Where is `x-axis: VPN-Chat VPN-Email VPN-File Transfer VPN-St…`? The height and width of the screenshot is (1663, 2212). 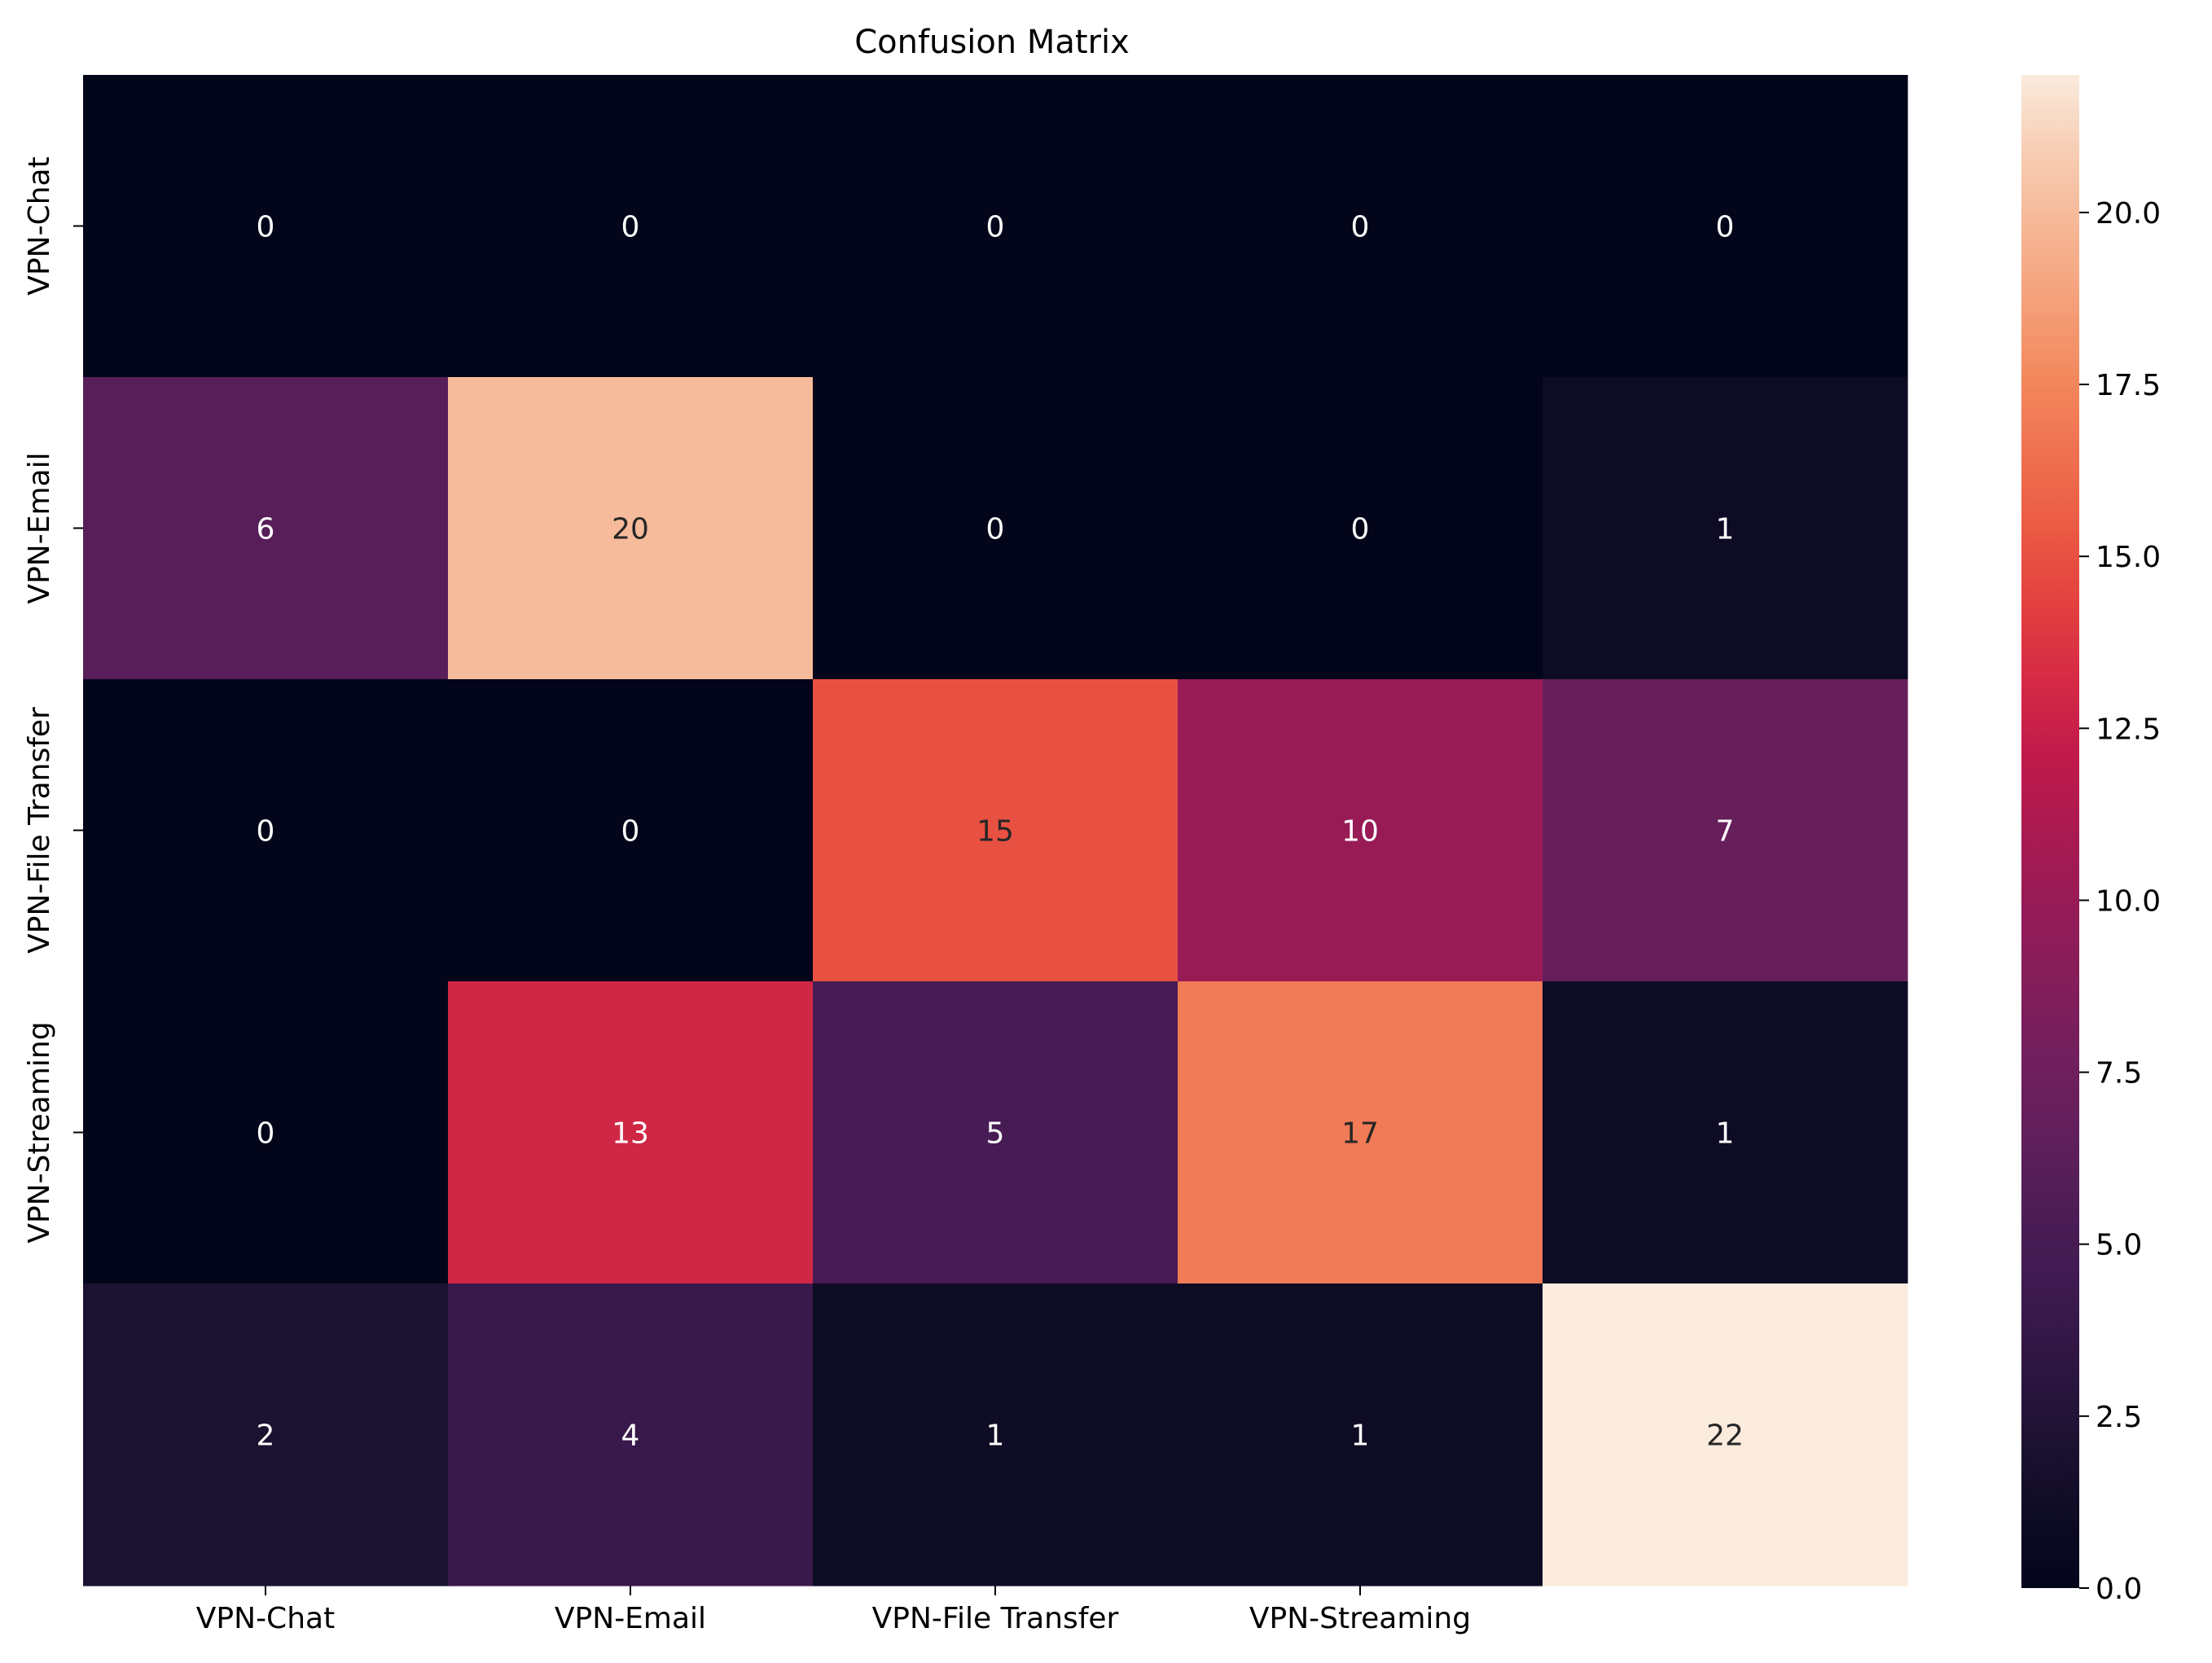
x-axis: VPN-Chat VPN-Email VPN-File Transfer VPN-St… is located at coordinates (833, 1610).